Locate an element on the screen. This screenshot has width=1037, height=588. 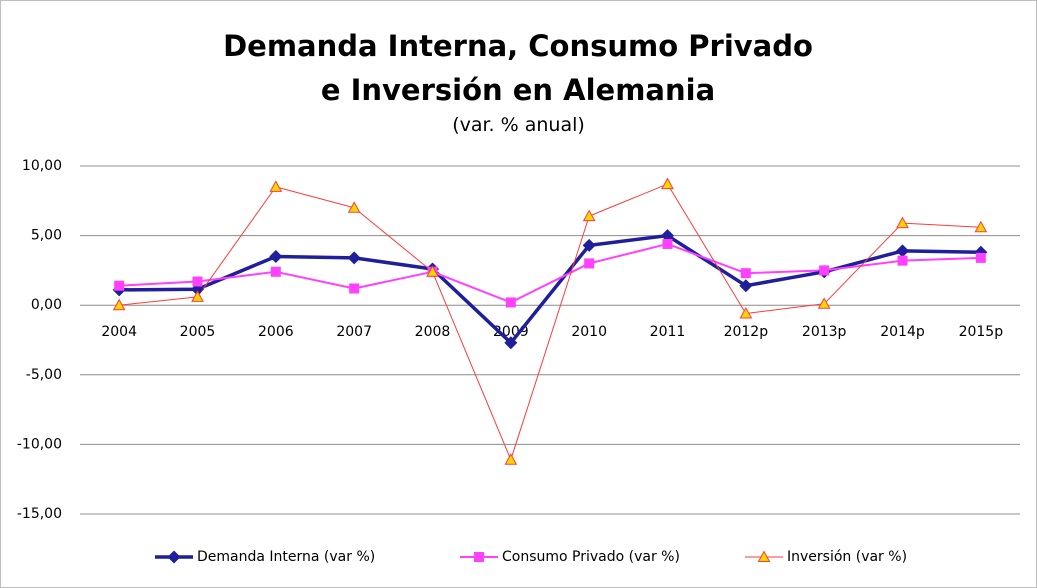
y-tick-label: 0,00 is located at coordinates (46, 305).